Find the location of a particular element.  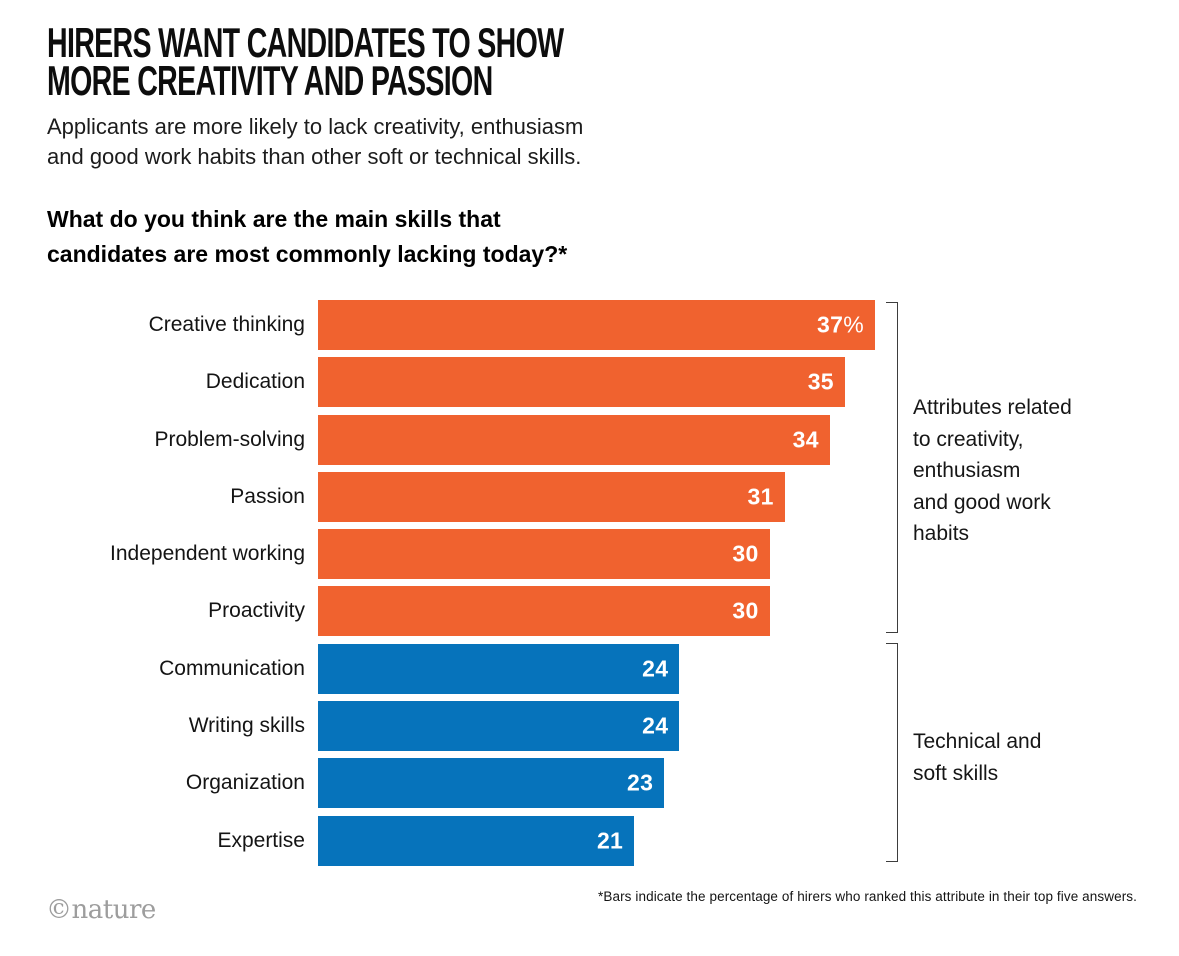

bar-row: Problem-solving 34 is located at coordinates (589, 439).